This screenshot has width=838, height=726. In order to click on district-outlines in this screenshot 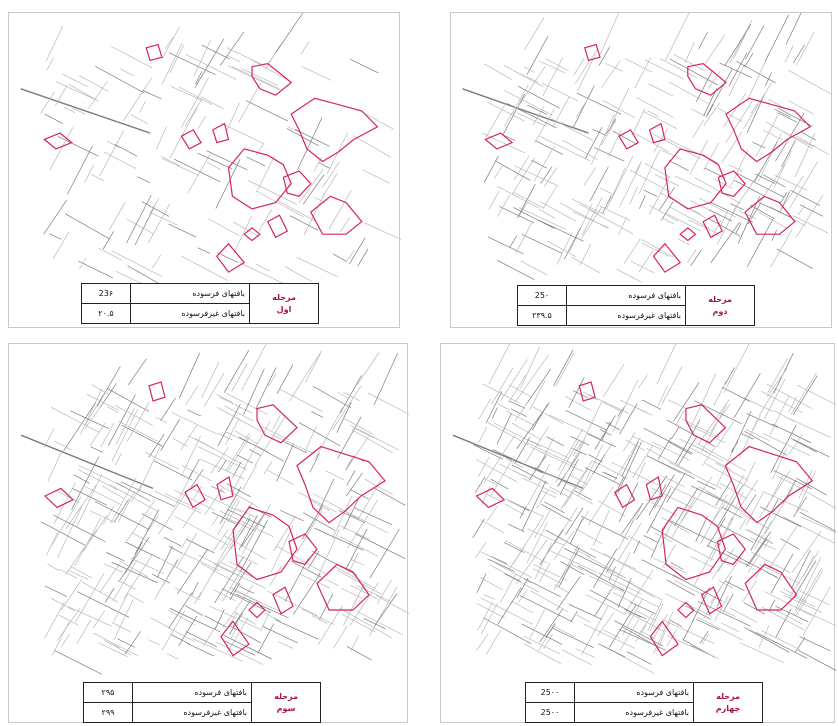, I will do `click(648, 158)`.